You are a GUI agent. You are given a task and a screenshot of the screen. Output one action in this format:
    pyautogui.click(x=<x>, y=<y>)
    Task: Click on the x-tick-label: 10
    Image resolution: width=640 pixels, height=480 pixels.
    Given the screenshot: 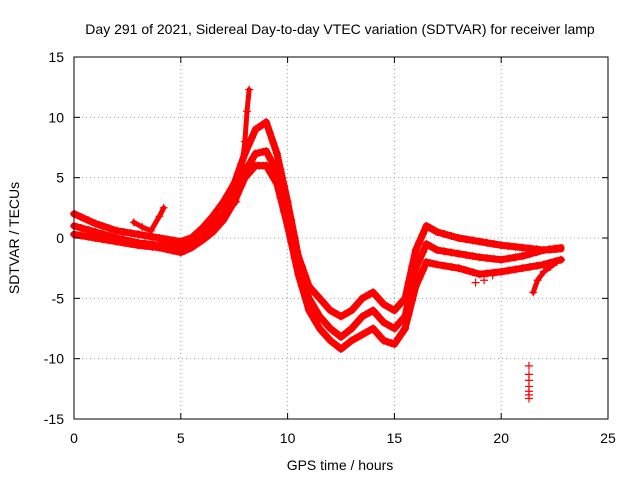 What is the action you would take?
    pyautogui.click(x=288, y=438)
    